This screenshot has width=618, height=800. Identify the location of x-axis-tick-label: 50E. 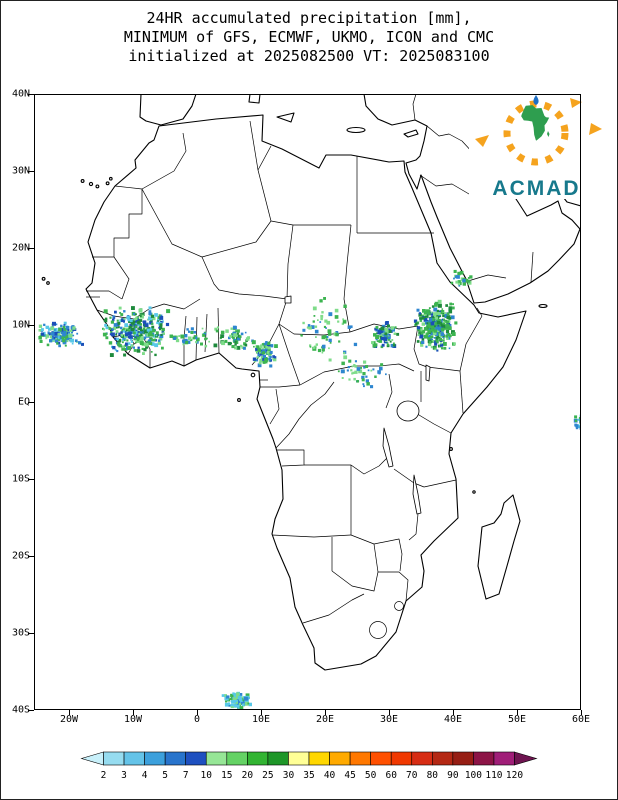
(517, 719).